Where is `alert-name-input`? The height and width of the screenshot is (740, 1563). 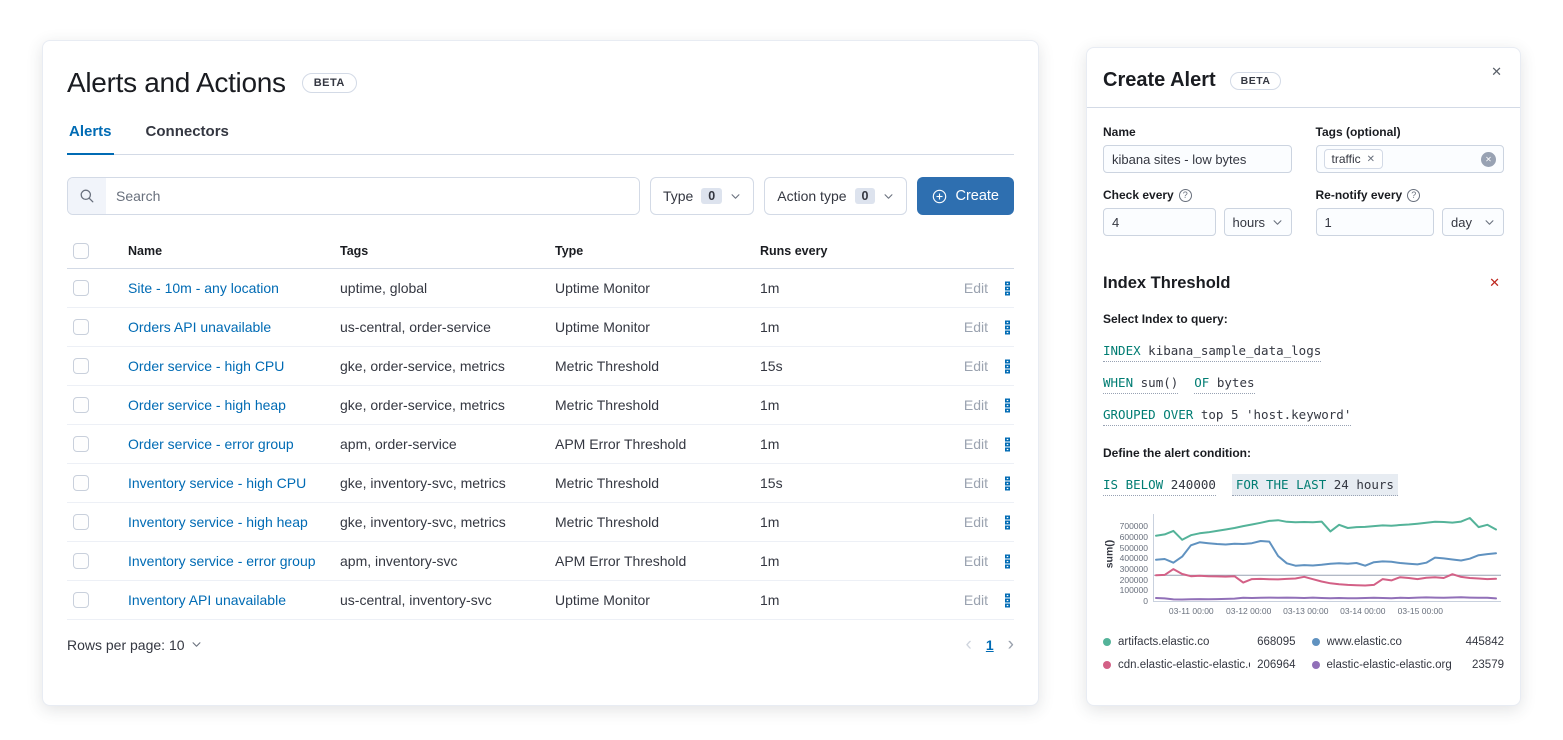 alert-name-input is located at coordinates (1197, 159).